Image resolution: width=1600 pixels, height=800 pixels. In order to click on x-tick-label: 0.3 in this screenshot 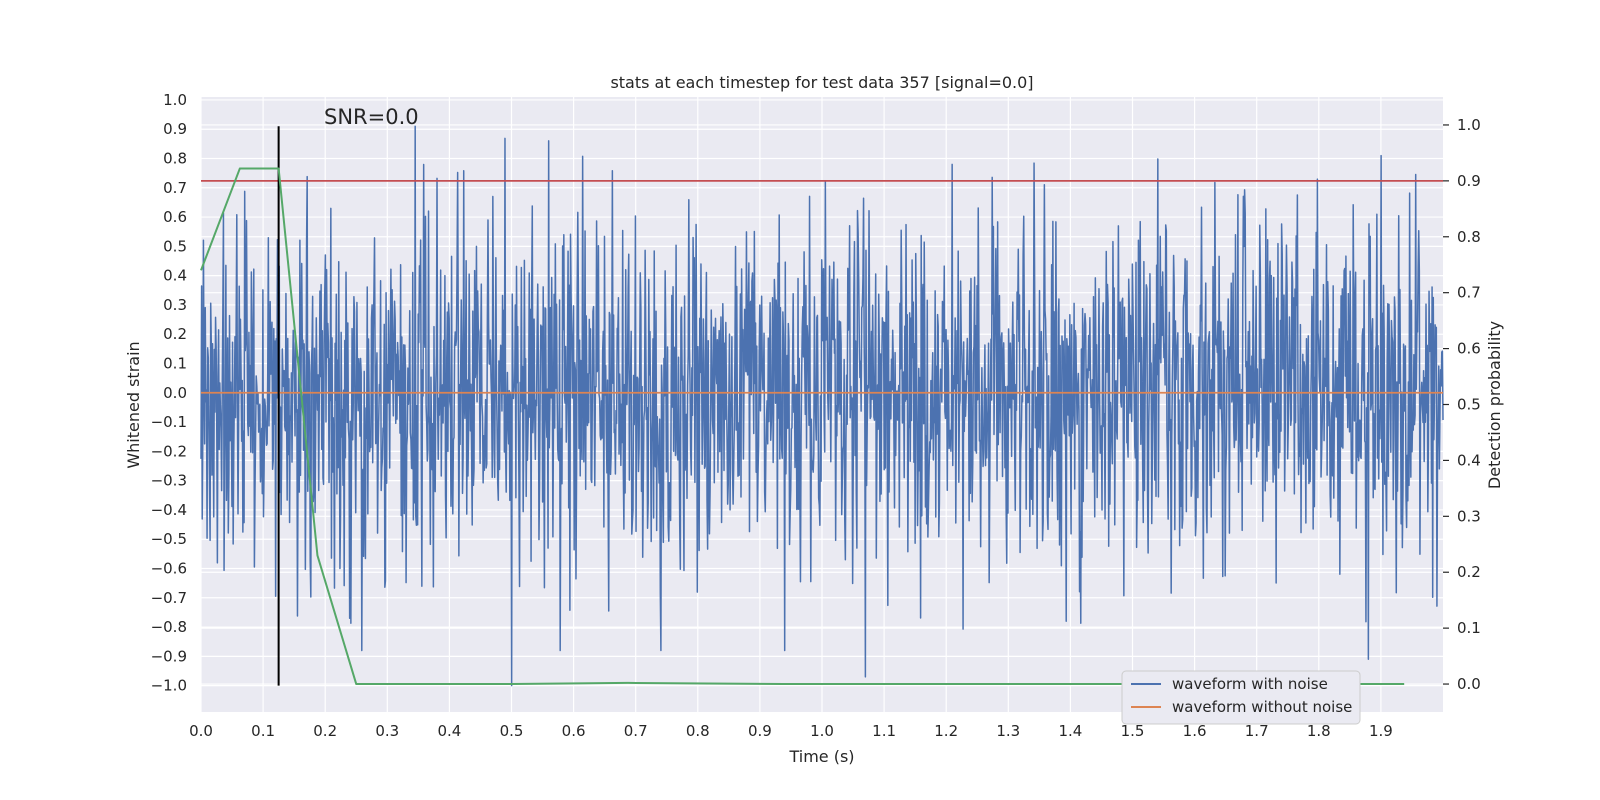, I will do `click(387, 731)`.